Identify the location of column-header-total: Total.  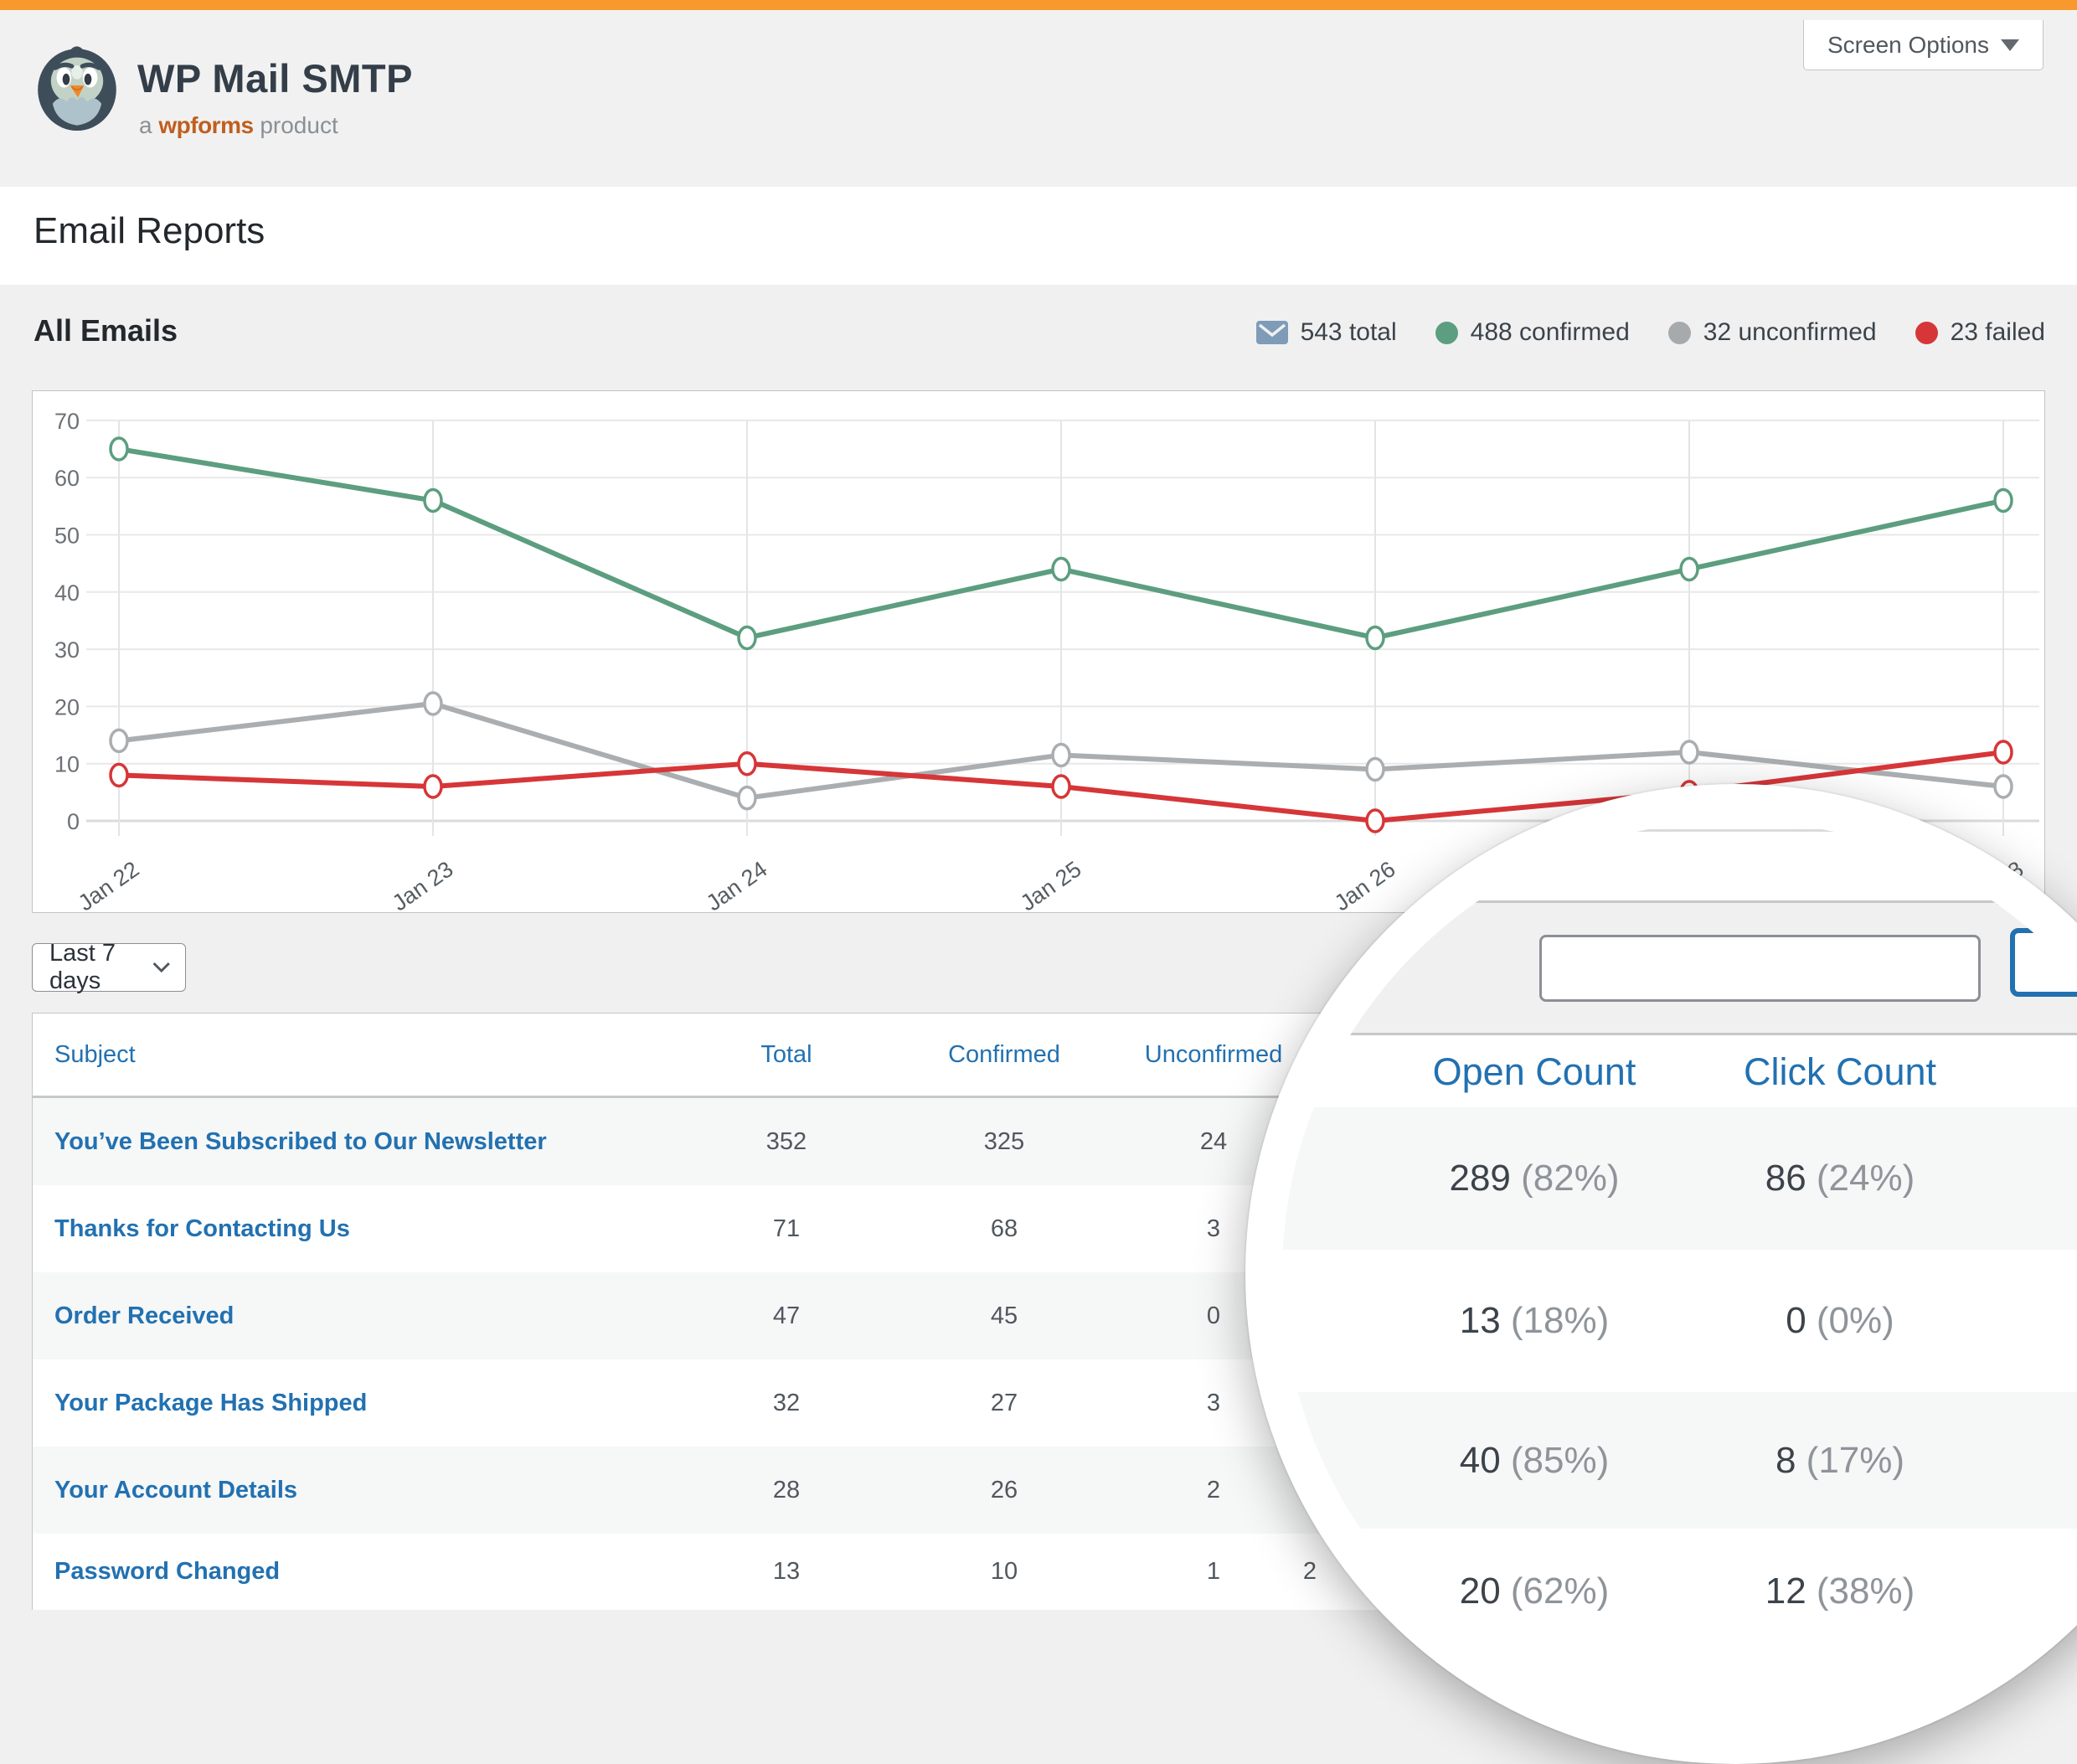
(786, 1054).